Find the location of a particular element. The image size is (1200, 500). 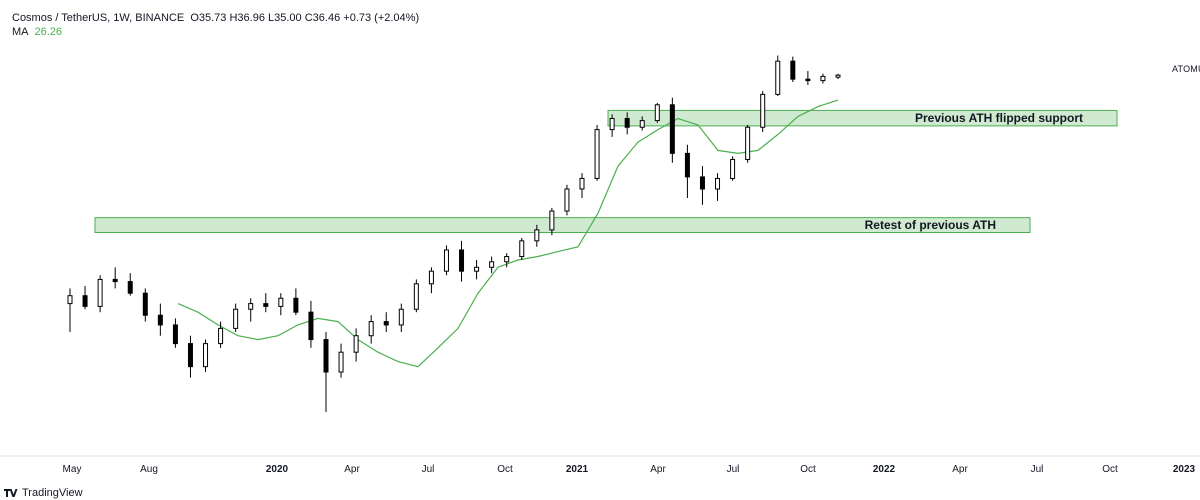

tradingview-icon is located at coordinates (11, 493).